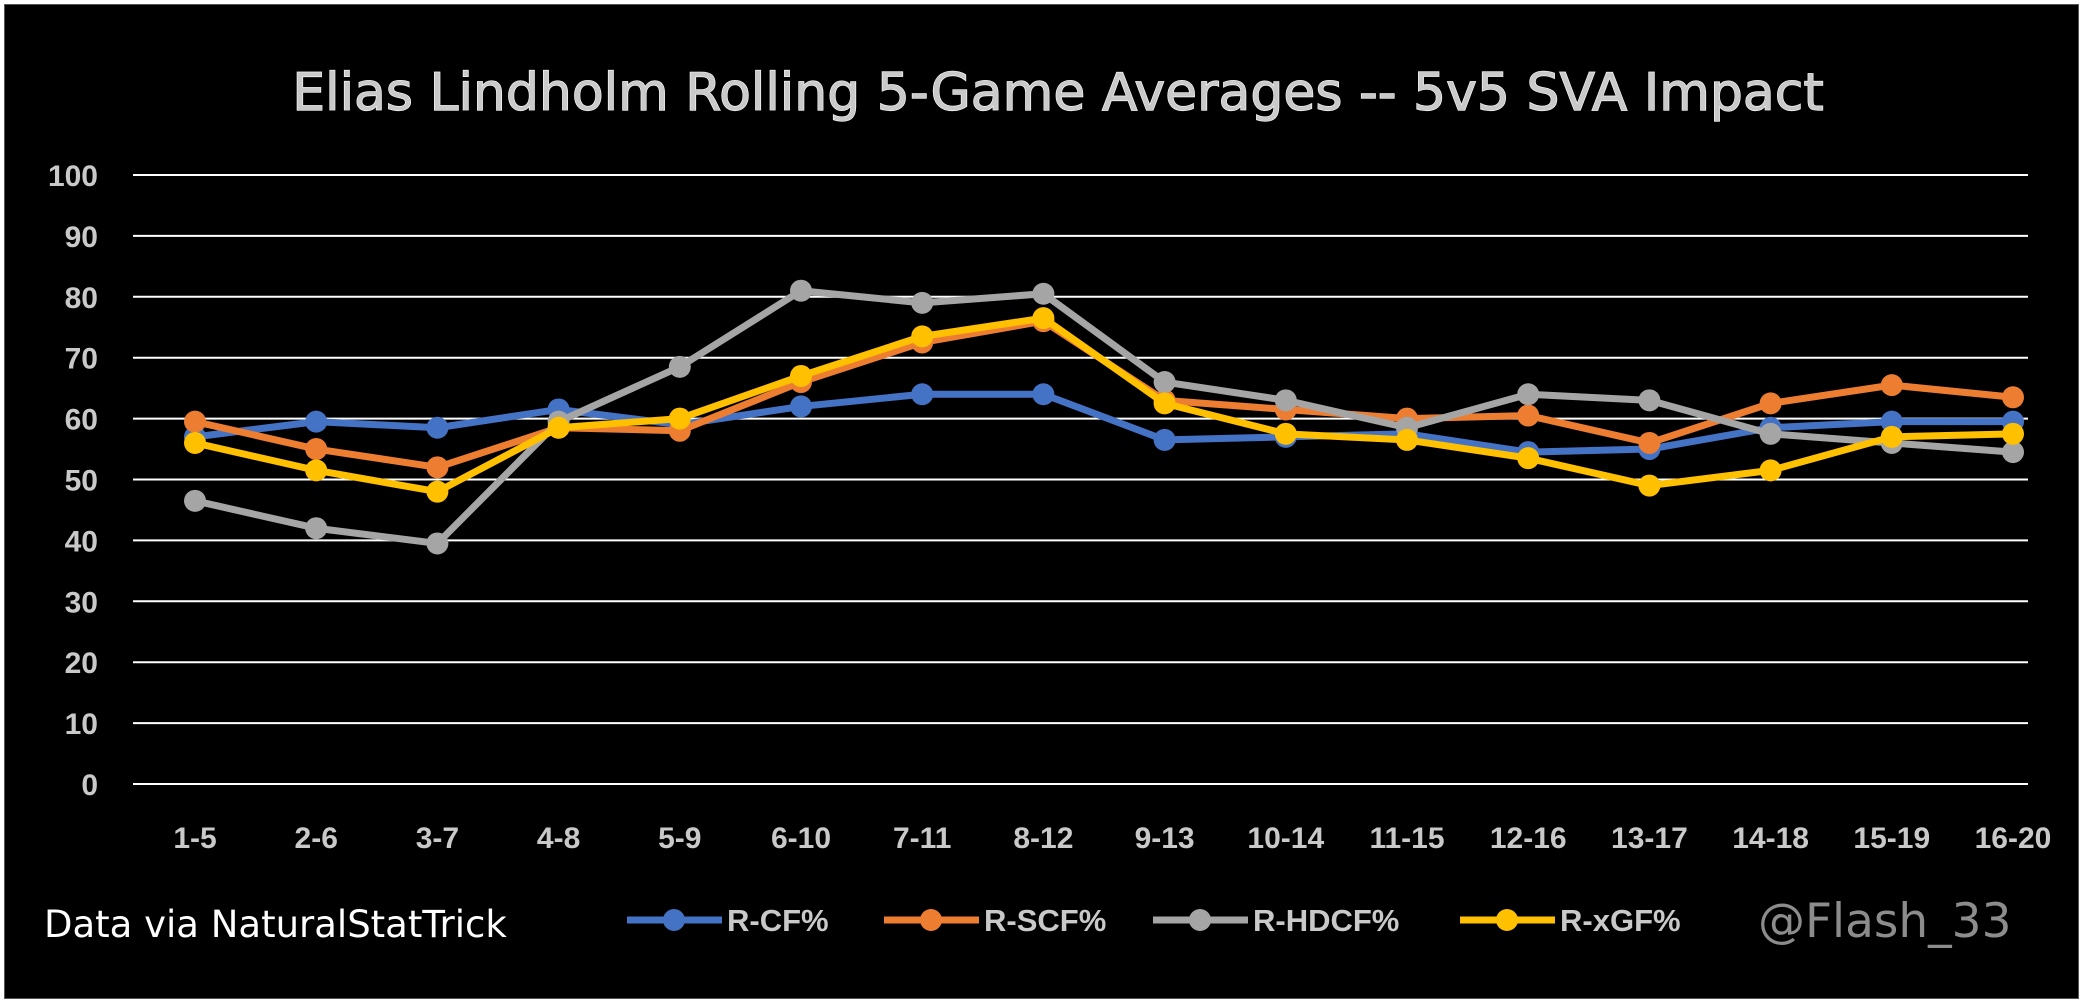 Image resolution: width=2085 pixels, height=1003 pixels. Describe the element at coordinates (1770, 838) in the screenshot. I see `x-tick-label: 14-18` at that location.